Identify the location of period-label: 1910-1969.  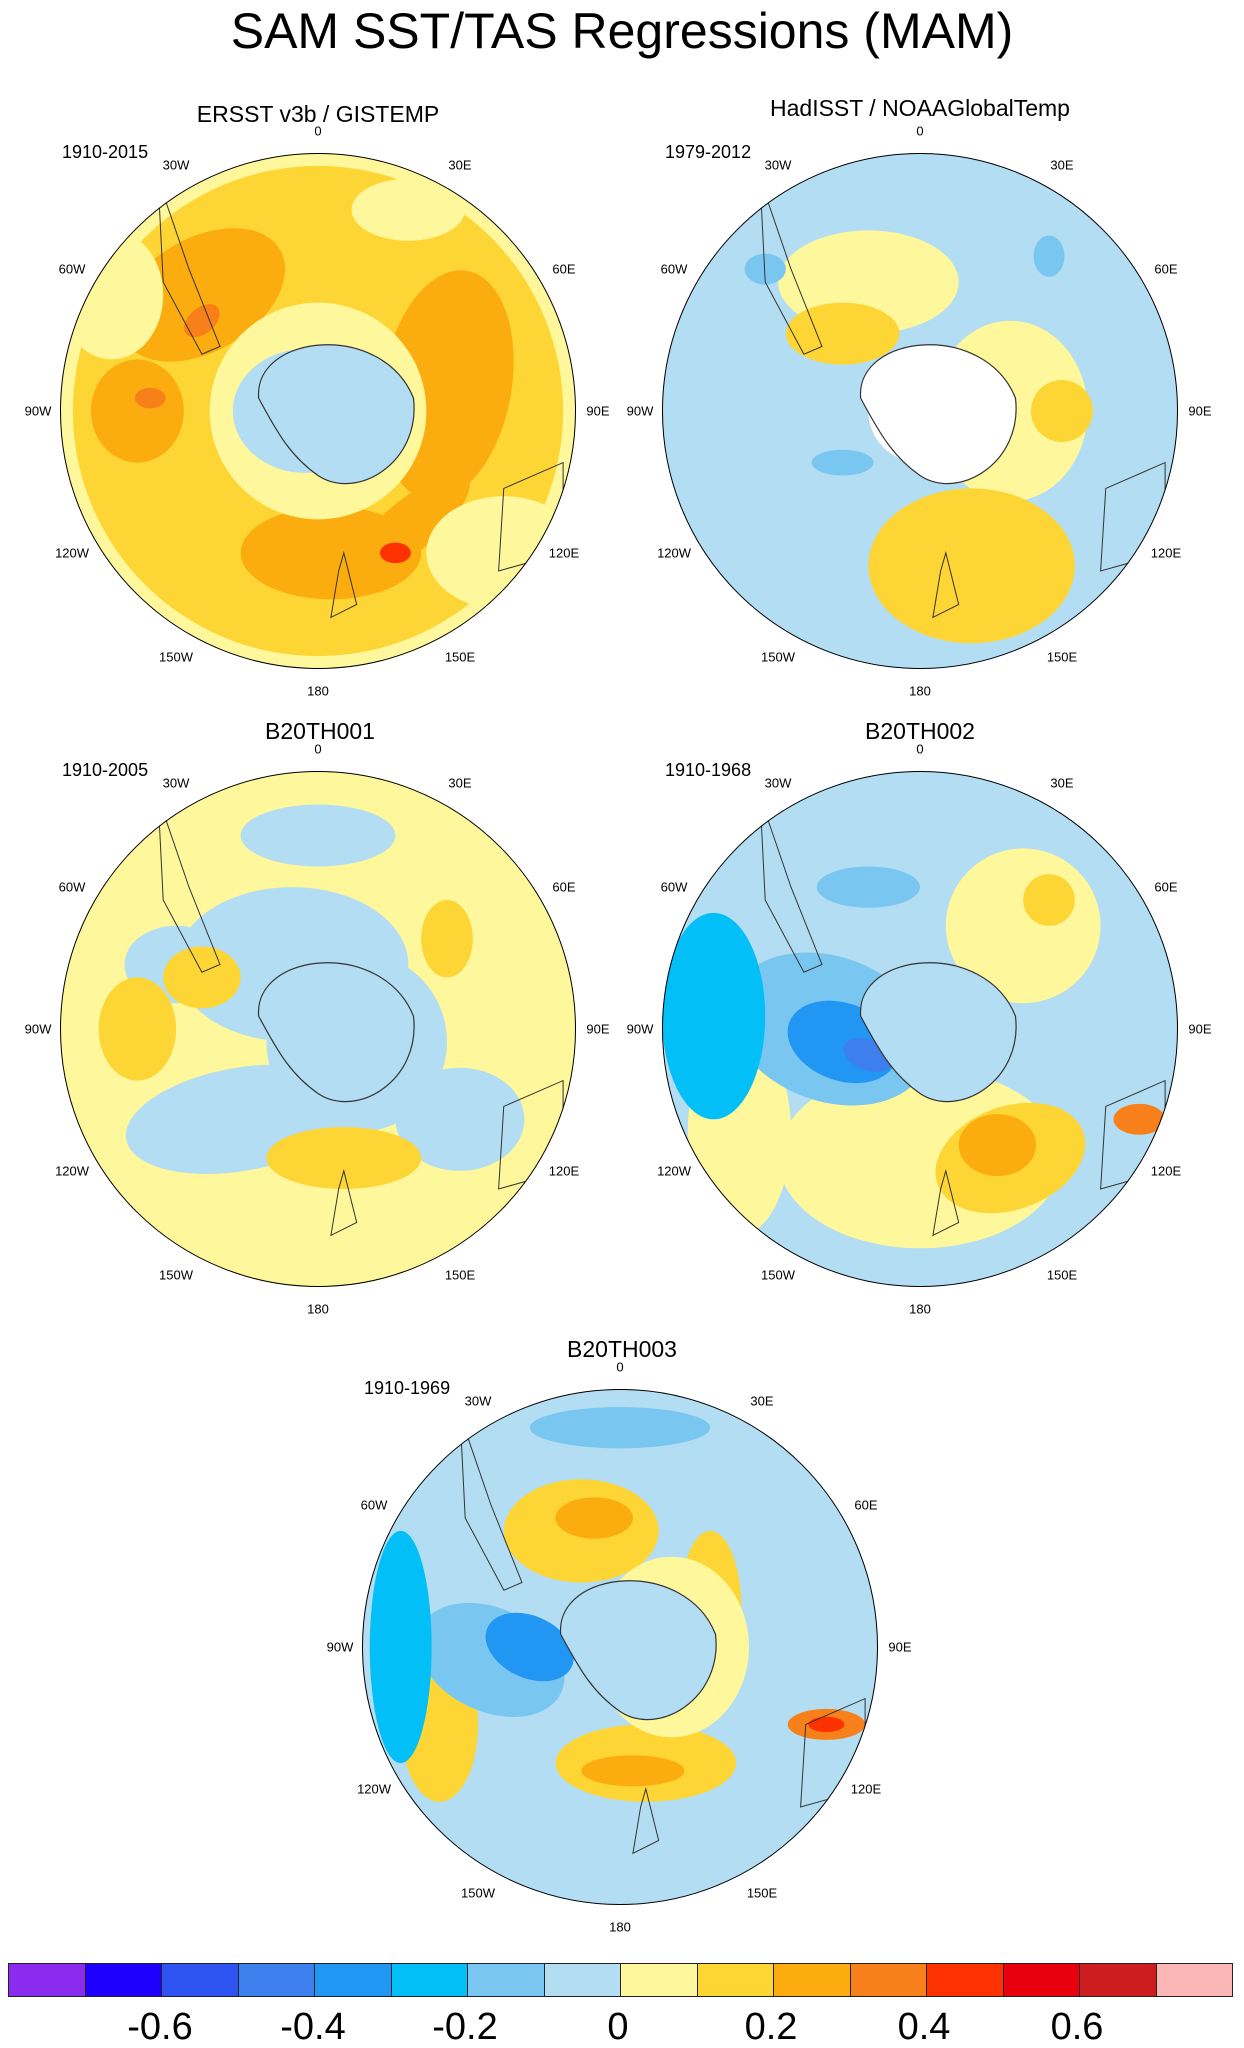
(407, 1388).